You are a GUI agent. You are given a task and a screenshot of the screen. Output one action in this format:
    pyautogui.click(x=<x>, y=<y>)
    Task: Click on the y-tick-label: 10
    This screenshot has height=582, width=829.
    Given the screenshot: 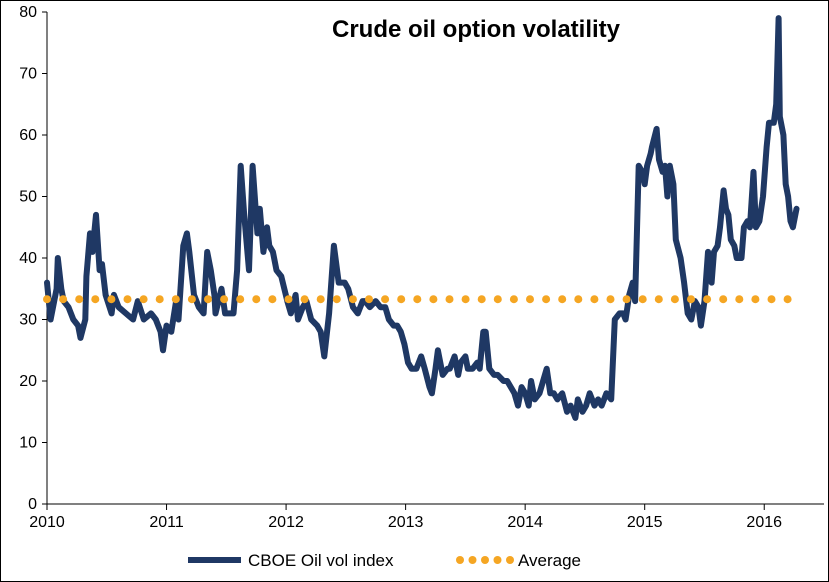 What is the action you would take?
    pyautogui.click(x=28, y=443)
    